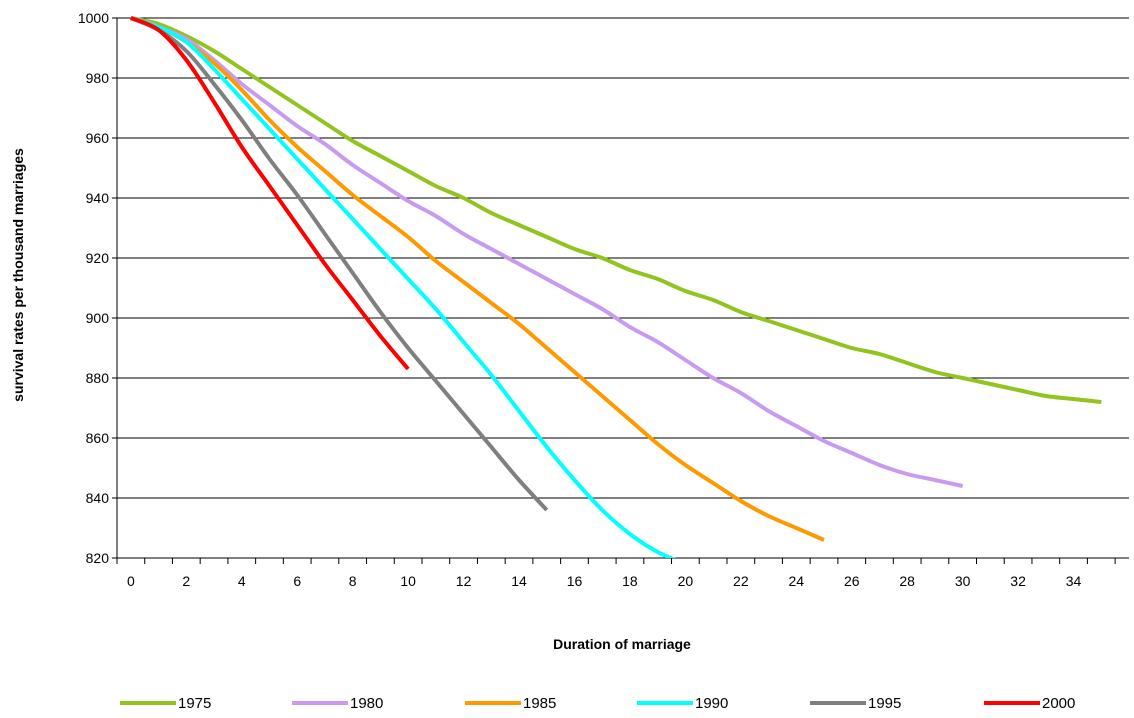  I want to click on legend-item-1995: 1995, so click(855, 703).